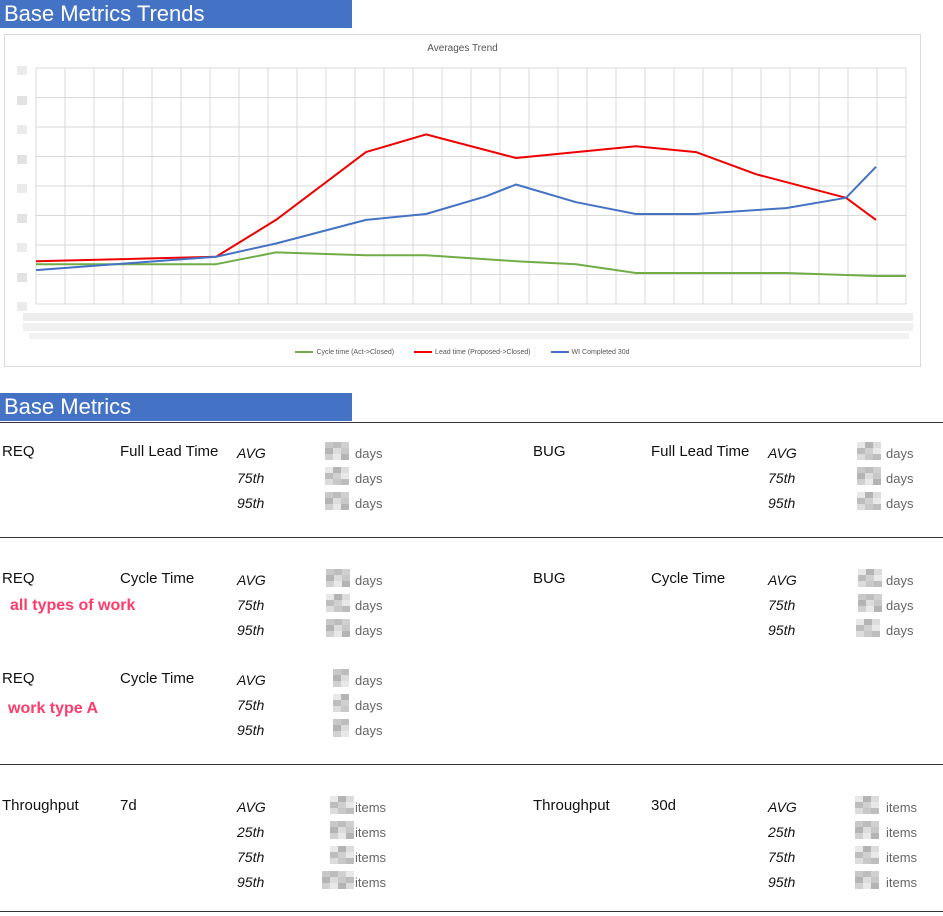 Image resolution: width=943 pixels, height=916 pixels. I want to click on metric-label: 30d, so click(664, 805).